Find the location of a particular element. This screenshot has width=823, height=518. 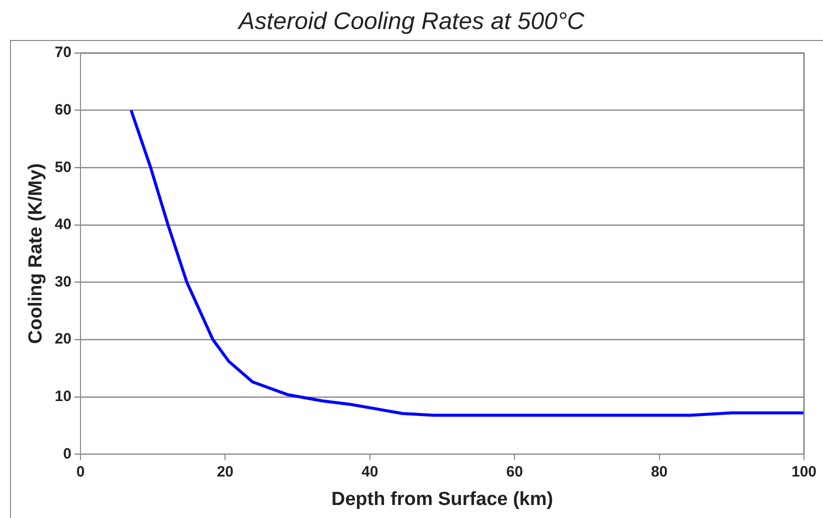

y-tick-label: 30 is located at coordinates (63, 281).